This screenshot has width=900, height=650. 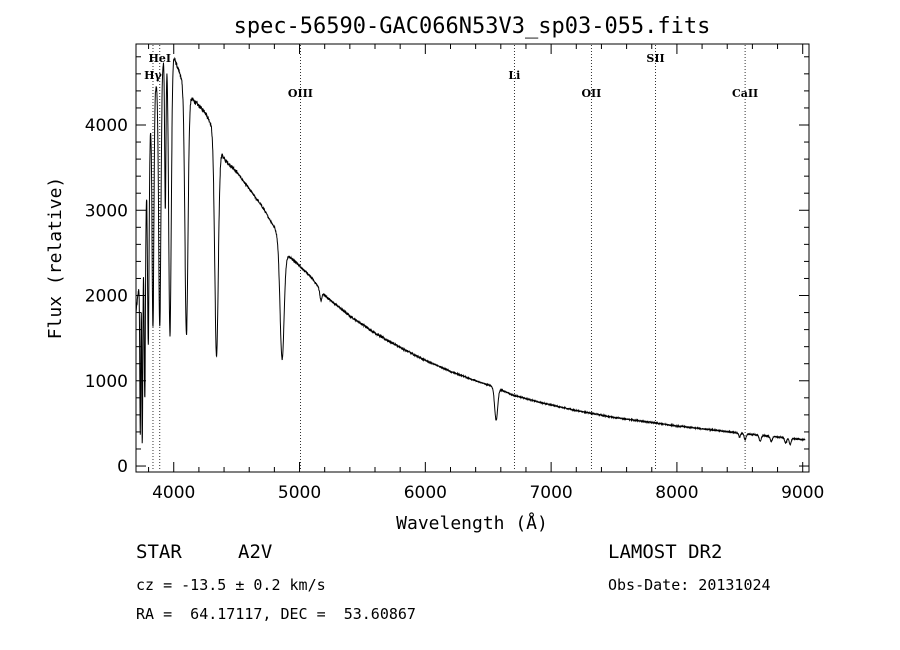 What do you see at coordinates (591, 93) in the screenshot?
I see `spectral-line-label: OII` at bounding box center [591, 93].